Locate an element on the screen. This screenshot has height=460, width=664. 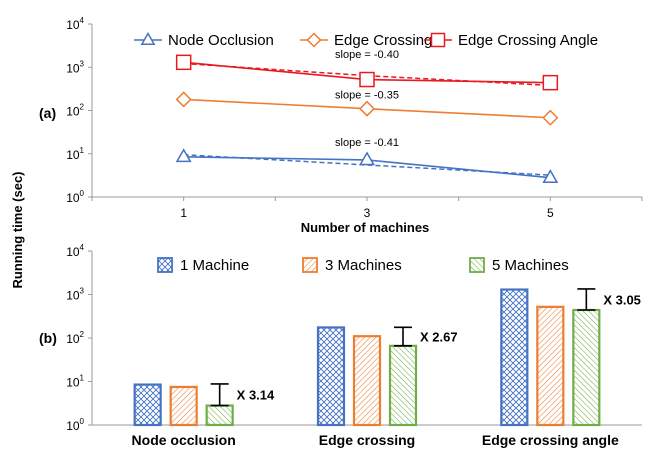
category-label-1: Edge crossing is located at coordinates (367, 440).